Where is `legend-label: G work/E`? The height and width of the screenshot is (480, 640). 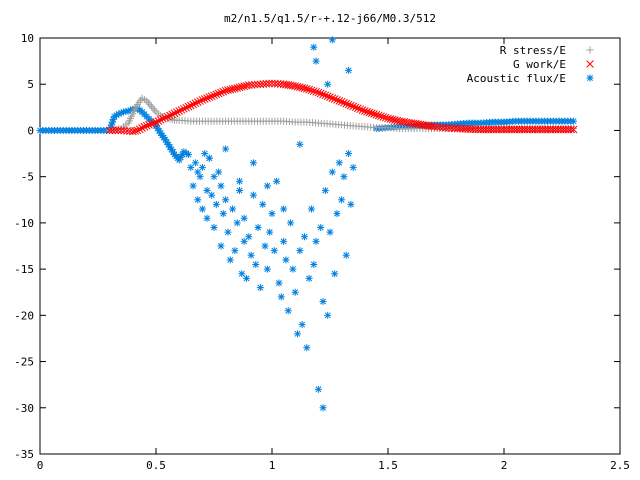
legend-label: G work/E is located at coordinates (539, 64).